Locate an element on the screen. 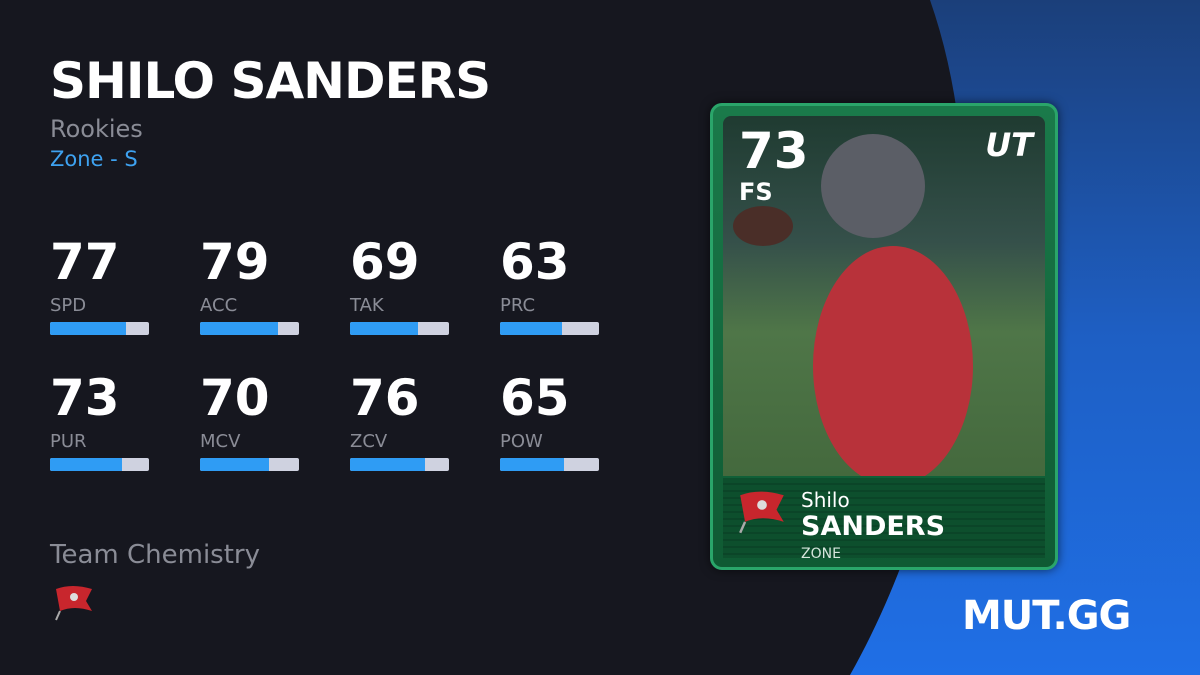  stat-value: 76 is located at coordinates (385, 398).